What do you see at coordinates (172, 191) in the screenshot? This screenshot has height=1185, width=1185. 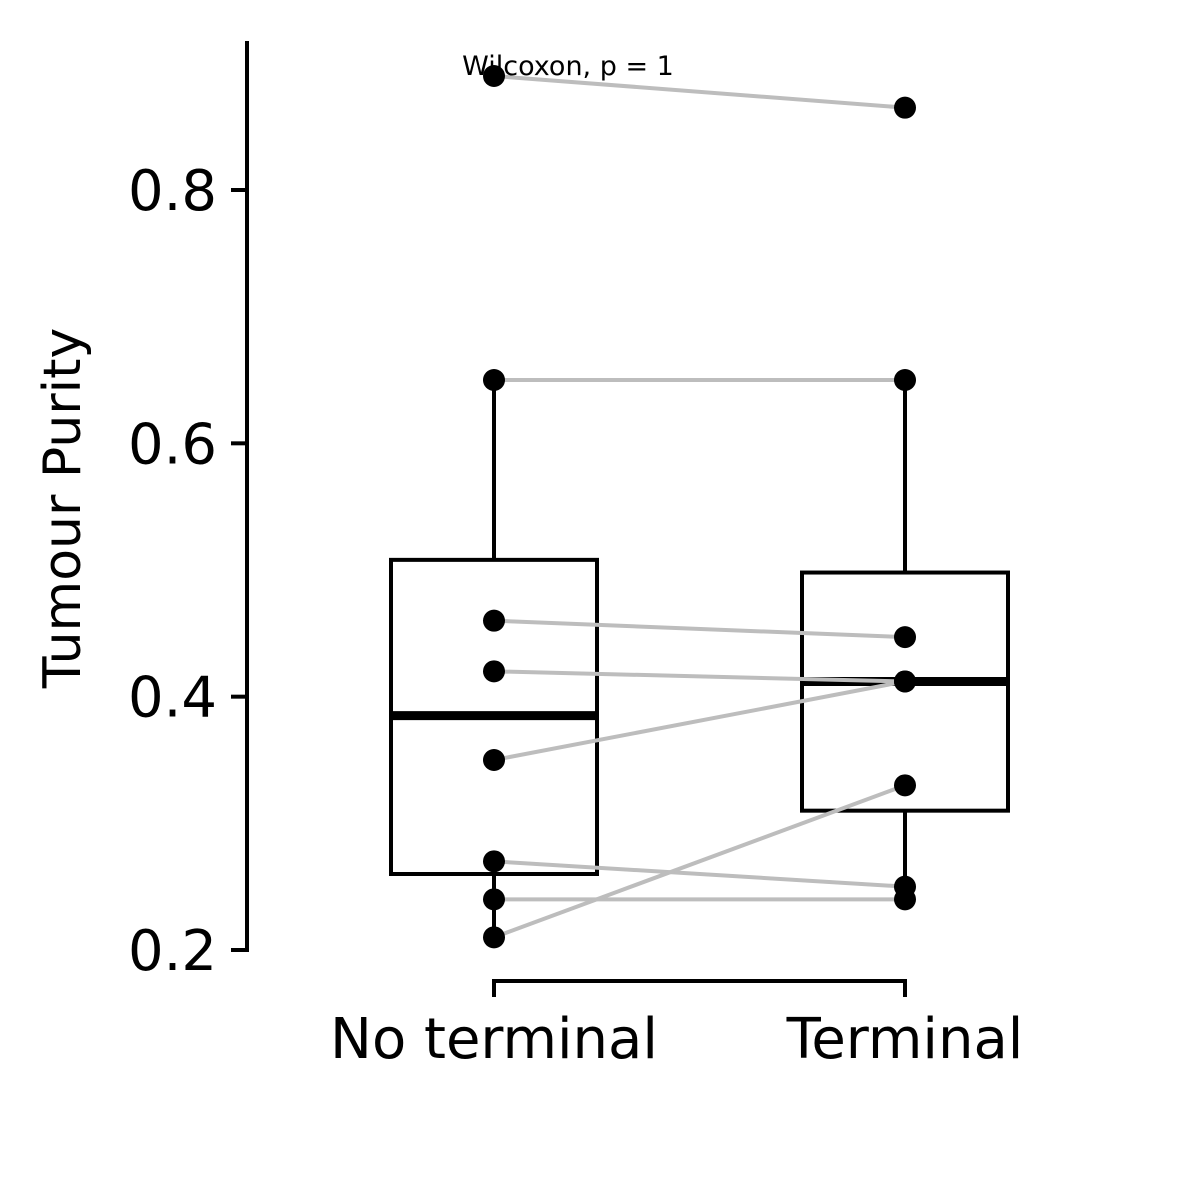 I see `y-tick-label: 0.8` at bounding box center [172, 191].